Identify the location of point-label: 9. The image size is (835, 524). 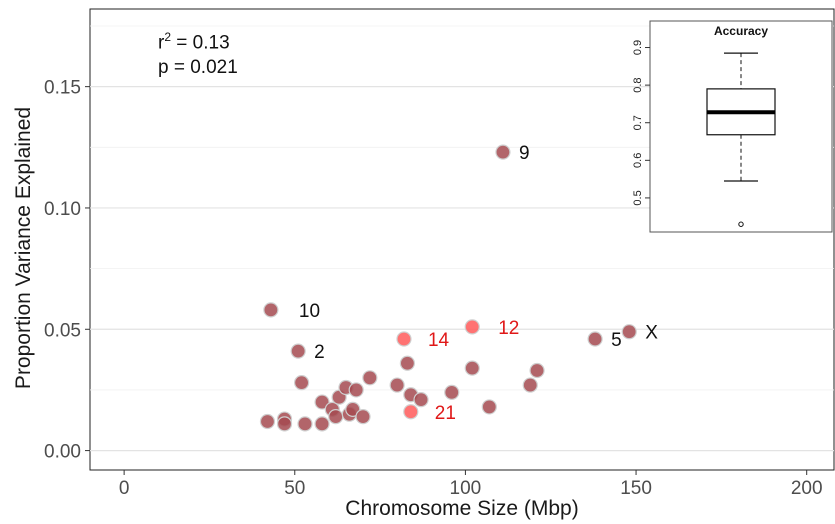
(524, 153).